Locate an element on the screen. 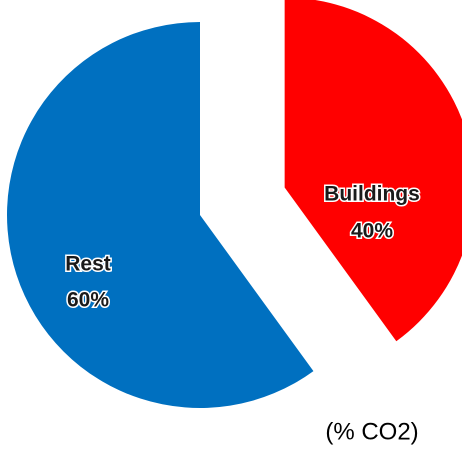  slice-category-label: Rest is located at coordinates (88, 264).